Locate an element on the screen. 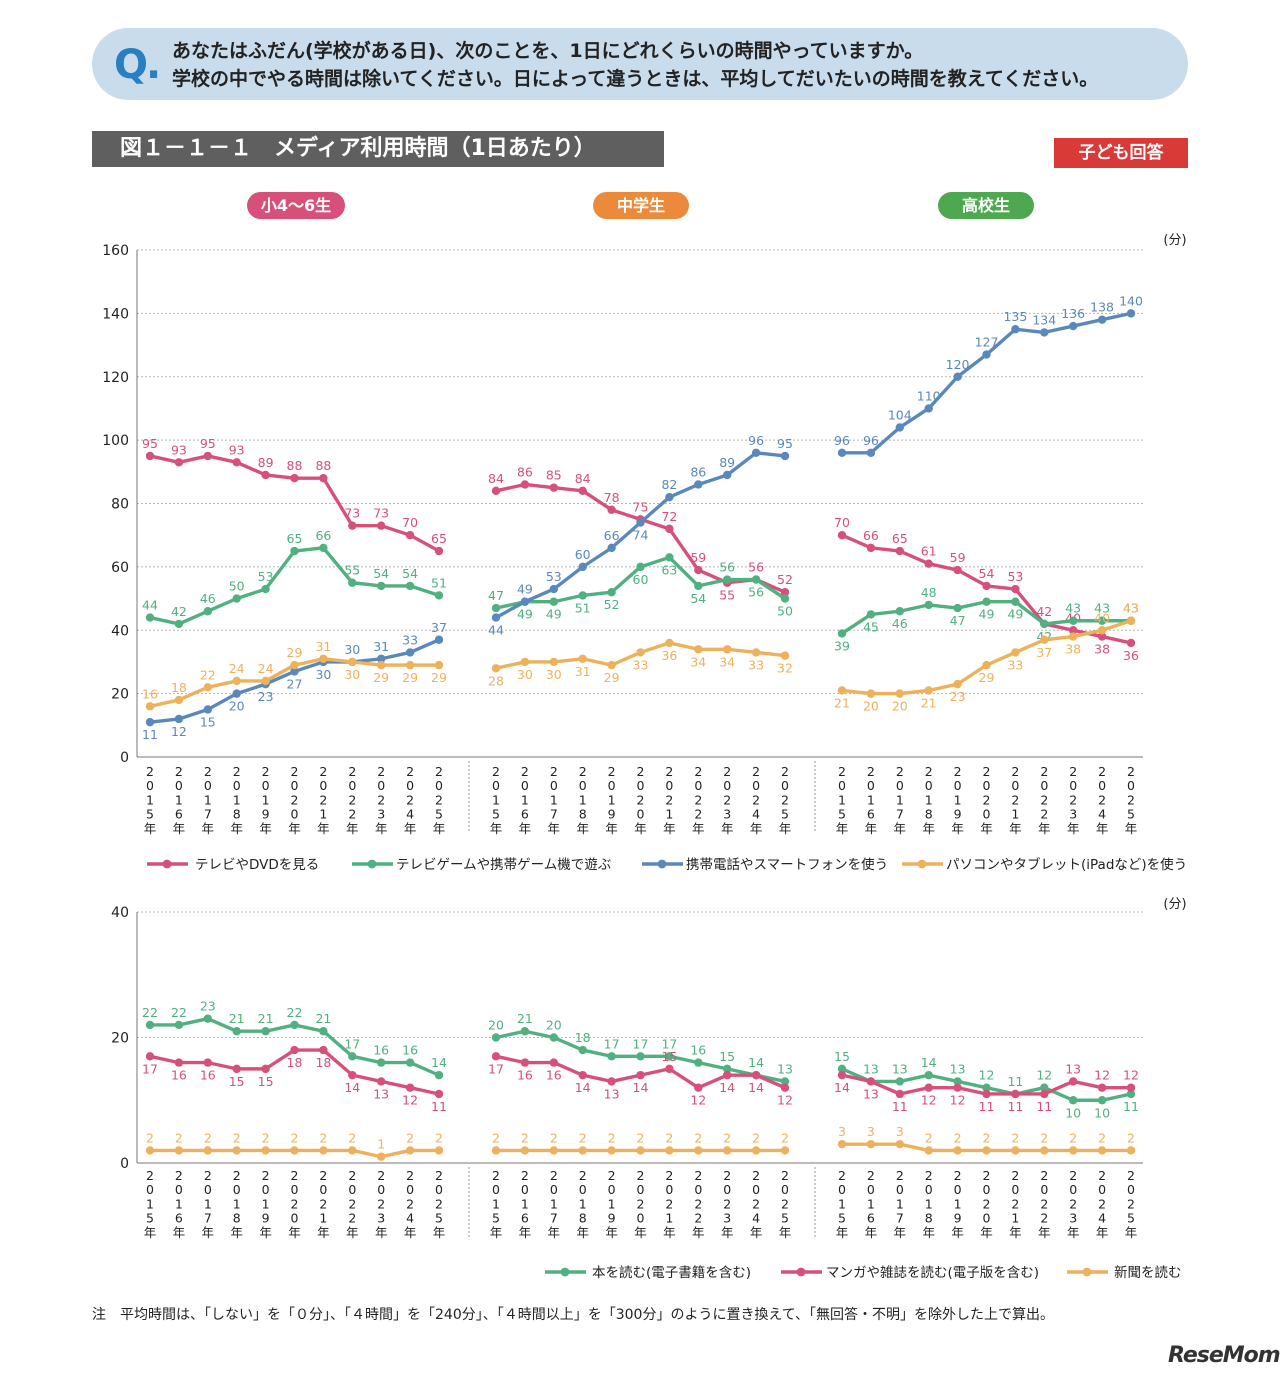  legend-label-game: テレビゲームや携帯ゲーム機で遊ぶ is located at coordinates (503, 865).